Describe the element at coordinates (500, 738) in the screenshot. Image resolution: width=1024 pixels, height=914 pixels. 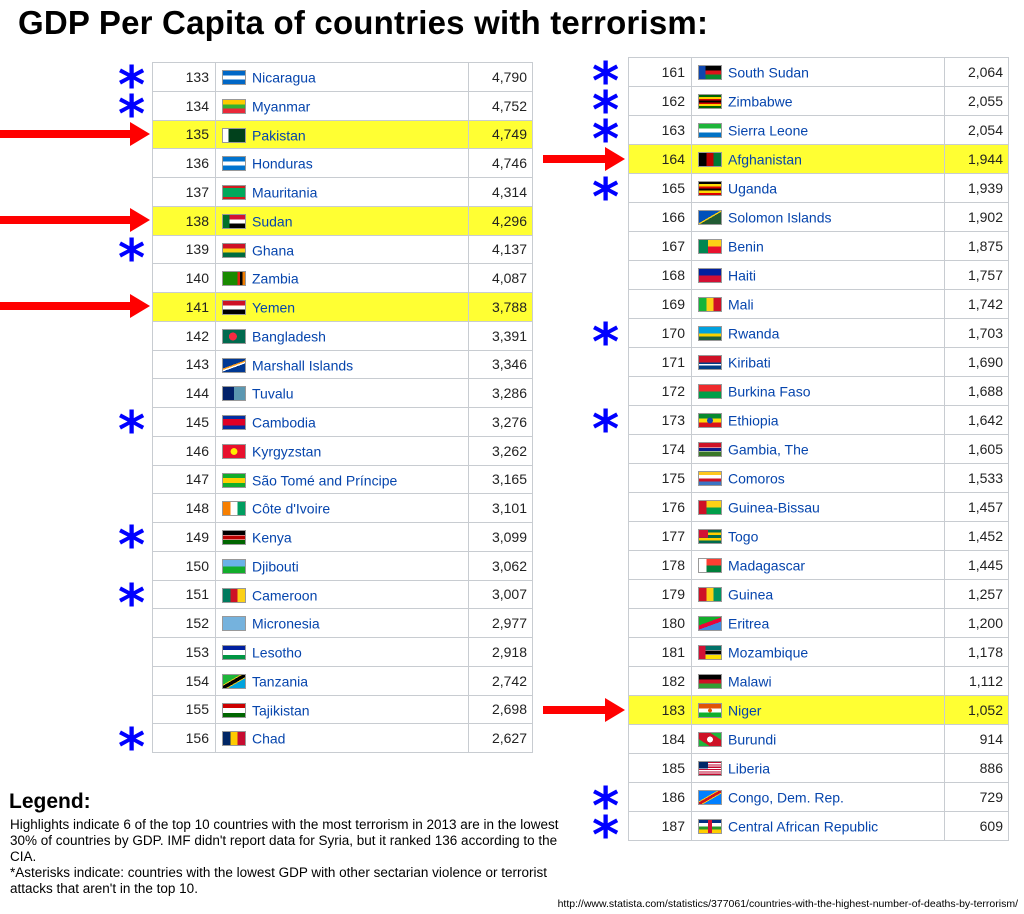
I see `gdp-value-cell: 2,627` at that location.